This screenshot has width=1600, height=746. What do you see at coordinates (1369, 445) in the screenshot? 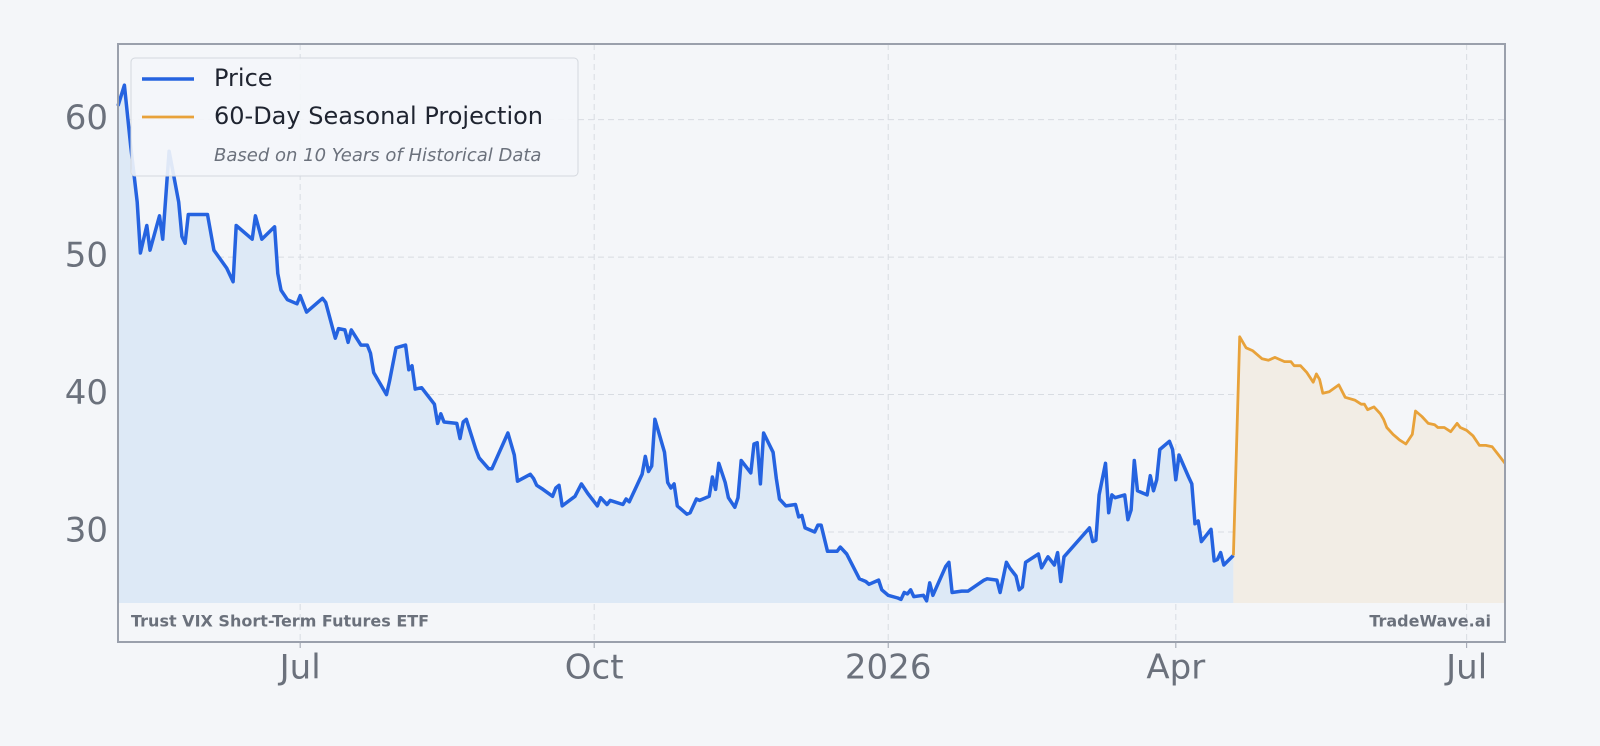
I see `series-line` at bounding box center [1369, 445].